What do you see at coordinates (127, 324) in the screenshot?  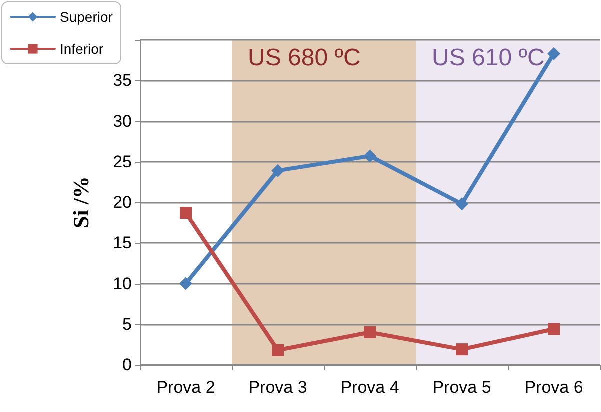 I see `y-tick-label: 5` at bounding box center [127, 324].